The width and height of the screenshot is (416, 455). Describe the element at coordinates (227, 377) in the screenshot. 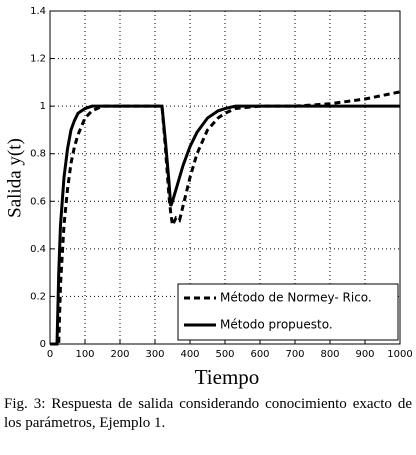

I see `x-axis-label: Tiempo` at that location.